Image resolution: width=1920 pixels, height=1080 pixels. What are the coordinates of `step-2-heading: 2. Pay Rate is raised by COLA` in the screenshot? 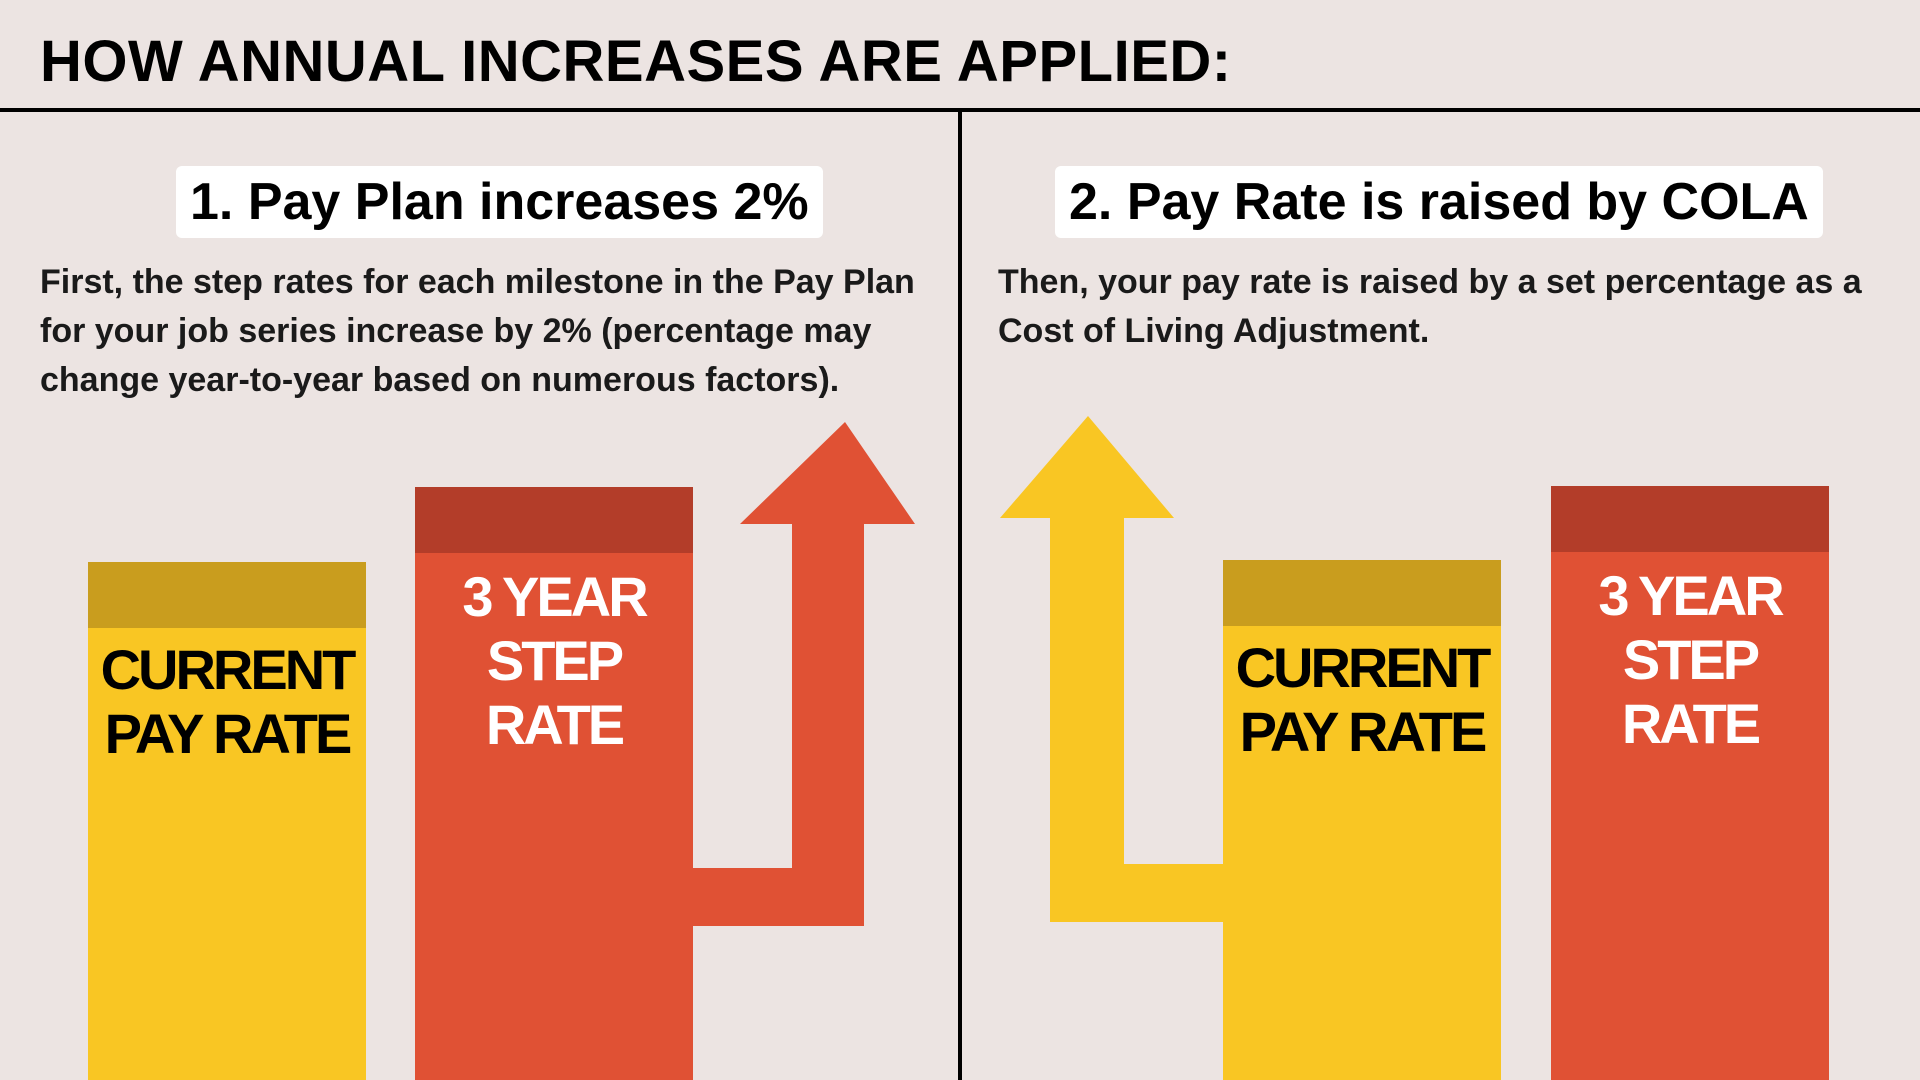 It's located at (1439, 202).